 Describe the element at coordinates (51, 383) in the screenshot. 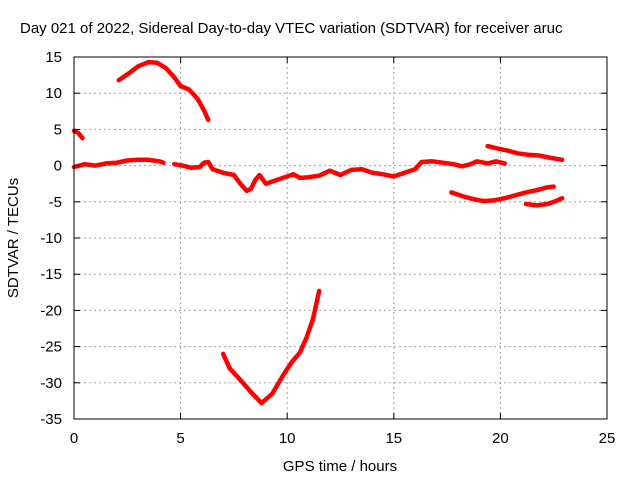

I see `y-tick-label: -30` at that location.